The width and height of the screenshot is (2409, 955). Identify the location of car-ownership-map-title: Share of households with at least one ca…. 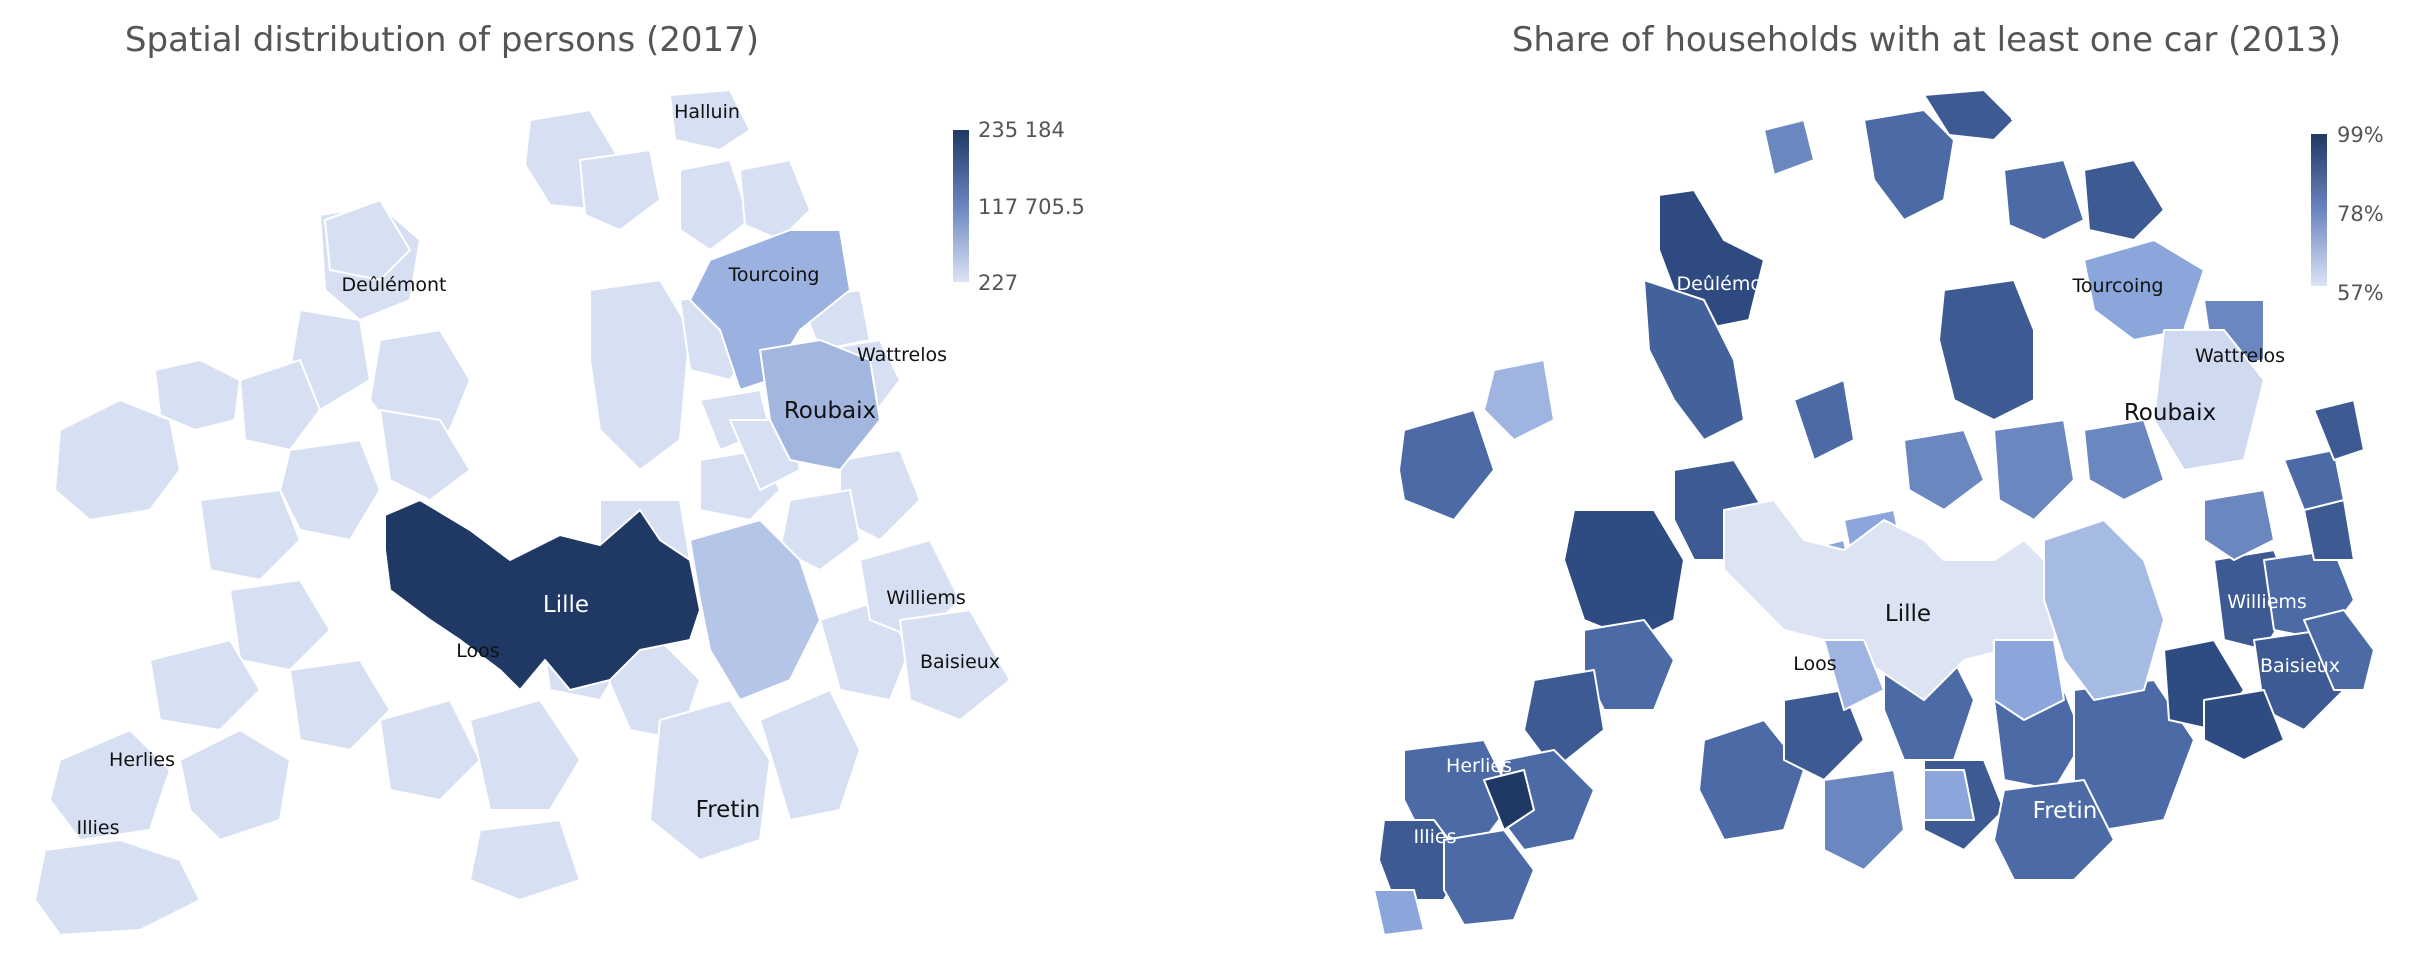
(1926, 40).